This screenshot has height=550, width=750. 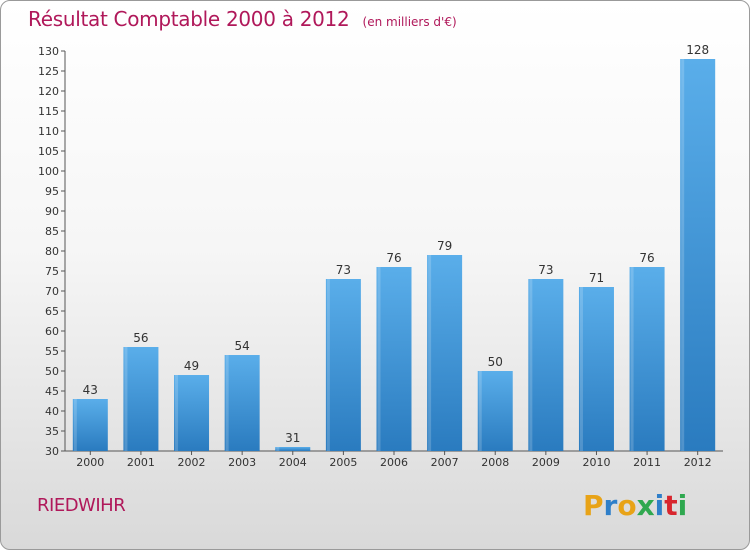 What do you see at coordinates (647, 359) in the screenshot?
I see `bar-2011` at bounding box center [647, 359].